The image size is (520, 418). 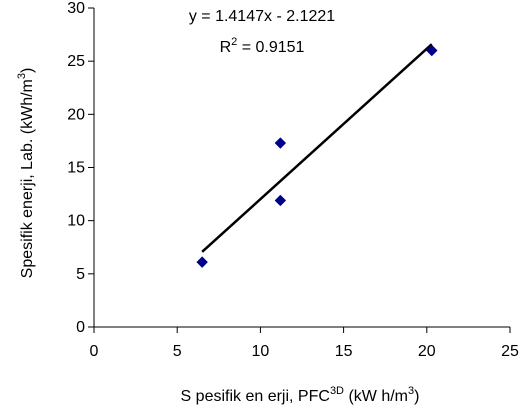 What do you see at coordinates (76, 61) in the screenshot?
I see `y-tick-label: 25` at bounding box center [76, 61].